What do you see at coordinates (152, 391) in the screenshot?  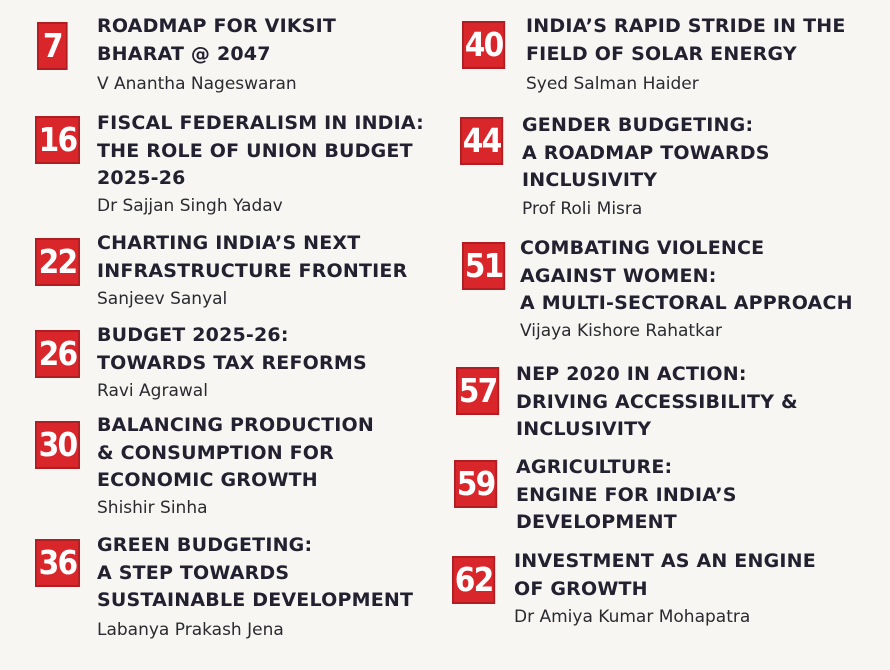 I see `article-author: Ravi Agrawal` at bounding box center [152, 391].